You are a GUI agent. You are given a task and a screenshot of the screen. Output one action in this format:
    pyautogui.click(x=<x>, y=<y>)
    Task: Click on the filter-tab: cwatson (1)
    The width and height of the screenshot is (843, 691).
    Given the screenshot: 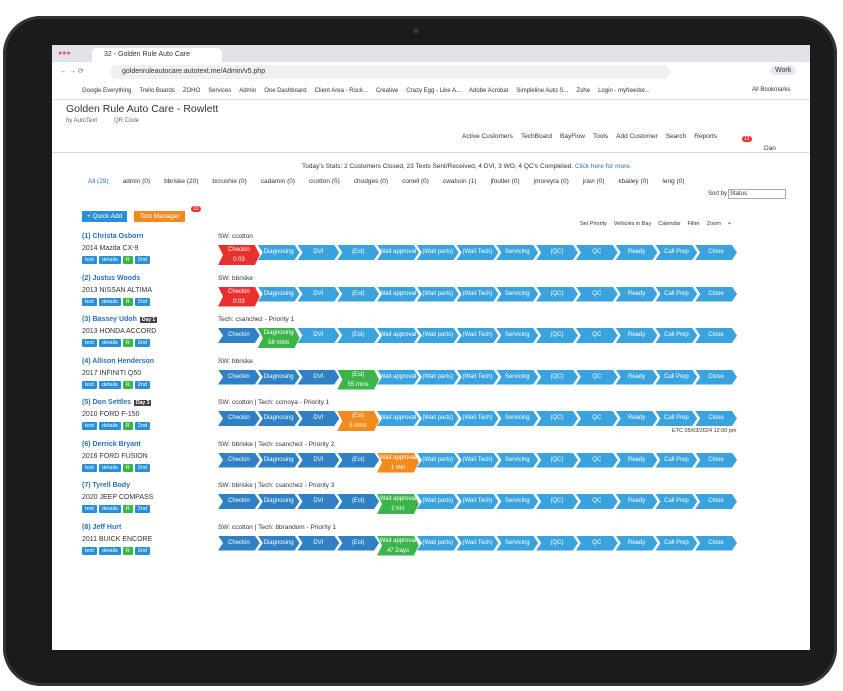 What is the action you would take?
    pyautogui.click(x=459, y=181)
    